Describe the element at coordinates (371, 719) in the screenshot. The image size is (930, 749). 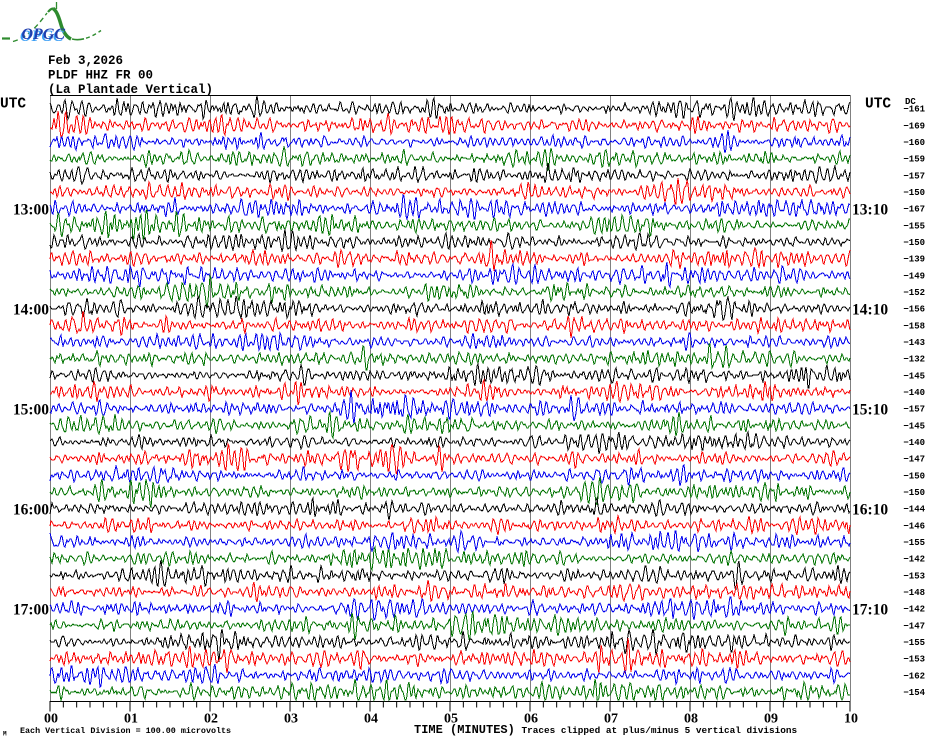
I see `svg-text: 04` at that location.